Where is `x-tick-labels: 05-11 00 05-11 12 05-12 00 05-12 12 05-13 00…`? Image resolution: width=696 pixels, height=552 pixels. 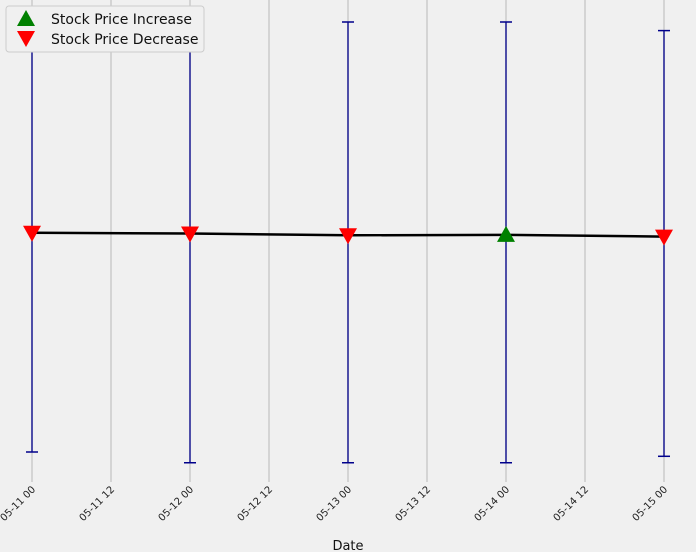
x-tick-labels: 05-11 00 05-11 12 05-12 00 05-12 12 05-13 00… is located at coordinates (335, 504).